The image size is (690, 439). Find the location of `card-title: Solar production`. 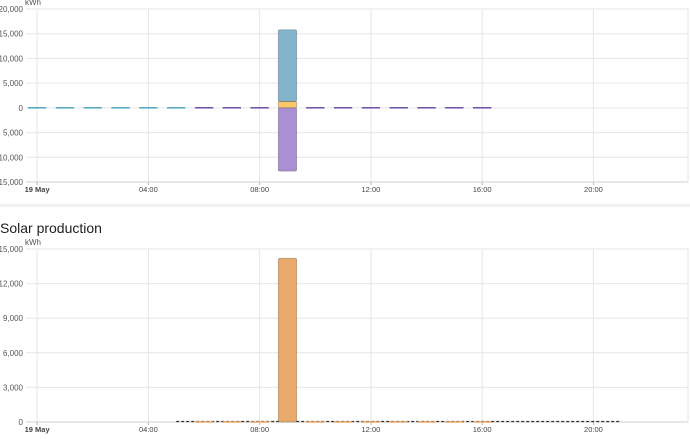

card-title: Solar production is located at coordinates (51, 228).